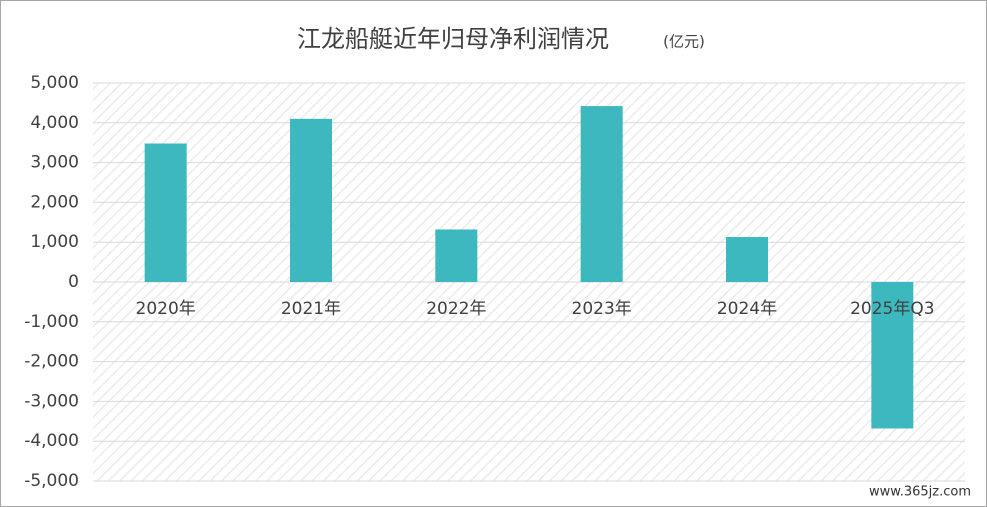  I want to click on chart-subtitle: (亿元), so click(684, 42).